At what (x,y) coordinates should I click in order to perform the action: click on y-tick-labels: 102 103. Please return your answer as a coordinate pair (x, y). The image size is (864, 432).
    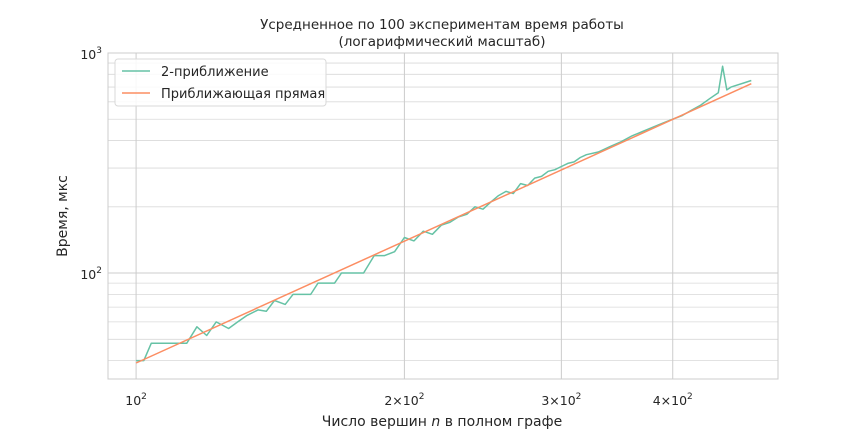
    Looking at the image, I should click on (91, 164).